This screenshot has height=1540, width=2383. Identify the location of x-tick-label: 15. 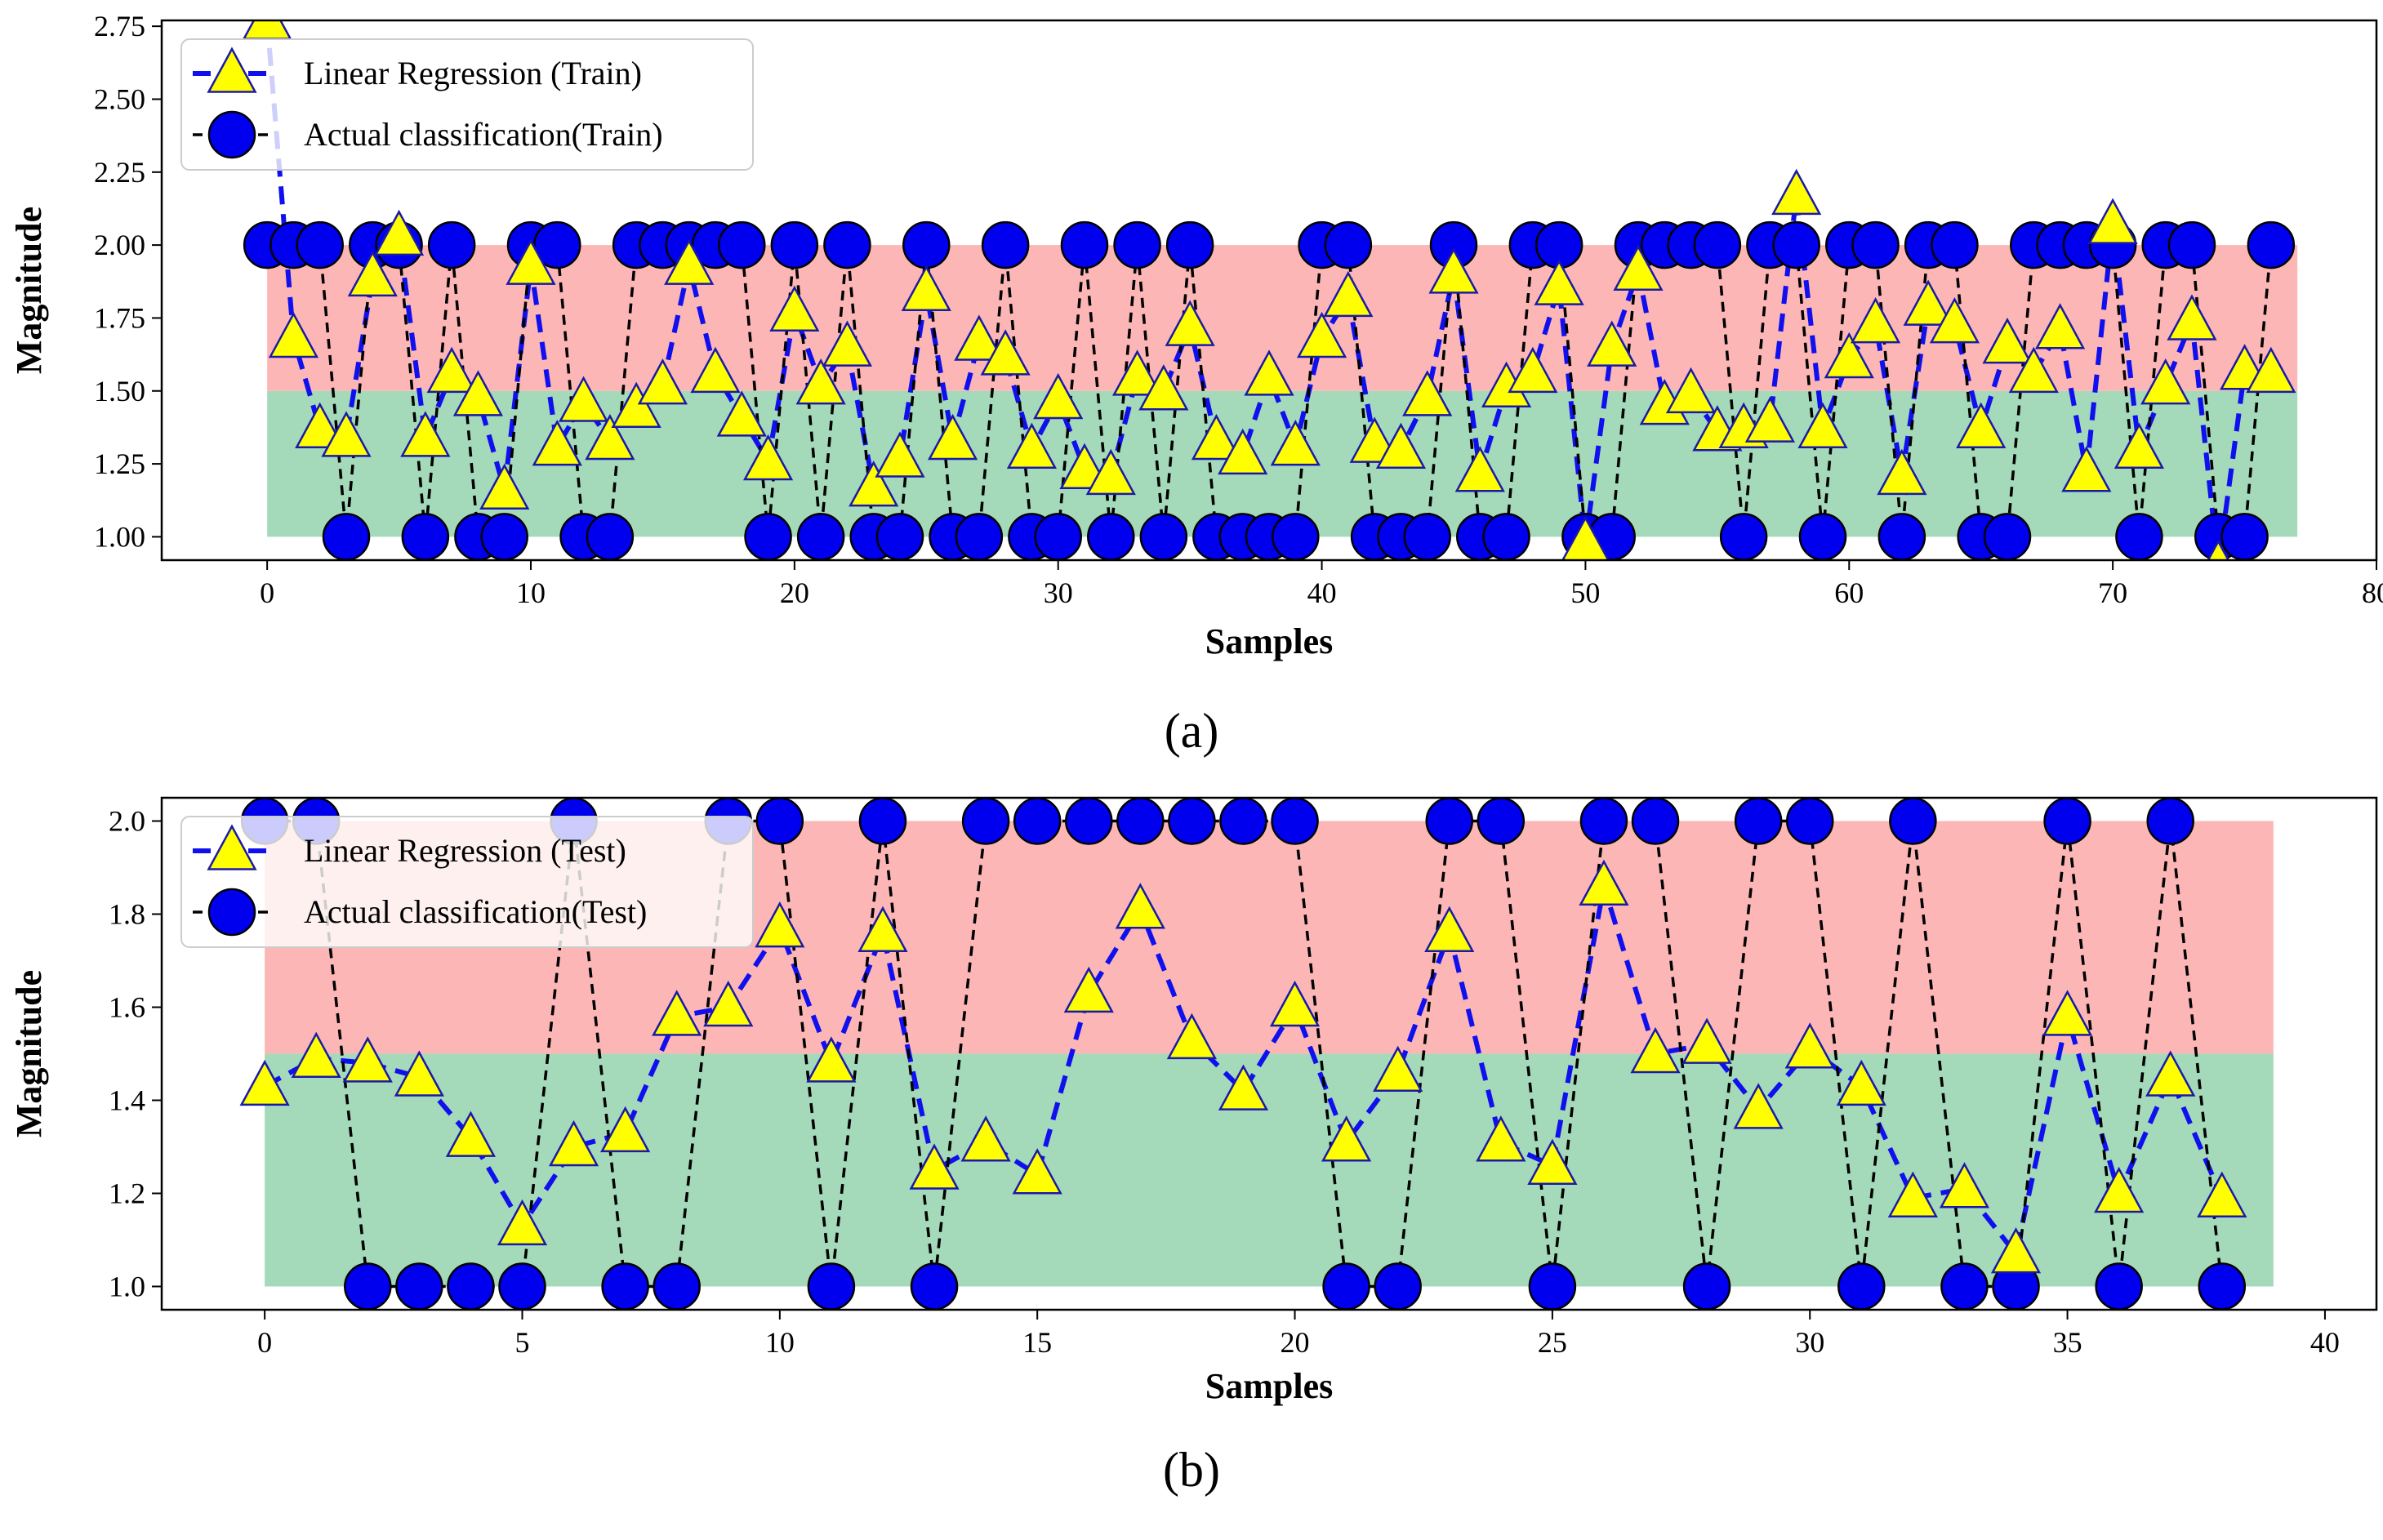
(1037, 1342).